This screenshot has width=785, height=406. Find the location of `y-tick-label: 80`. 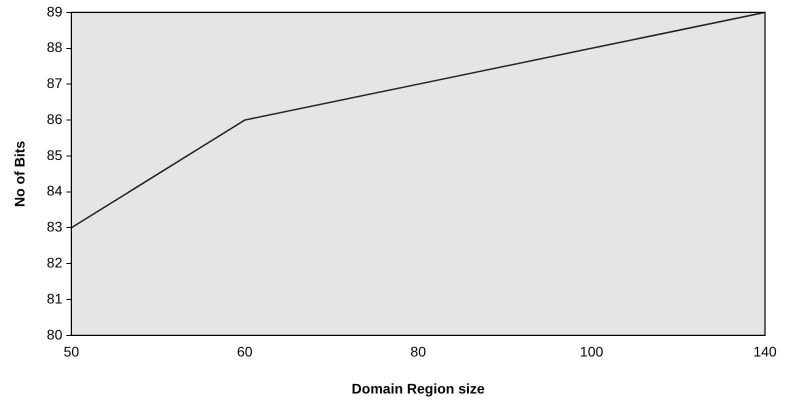

y-tick-label: 80 is located at coordinates (54, 334).